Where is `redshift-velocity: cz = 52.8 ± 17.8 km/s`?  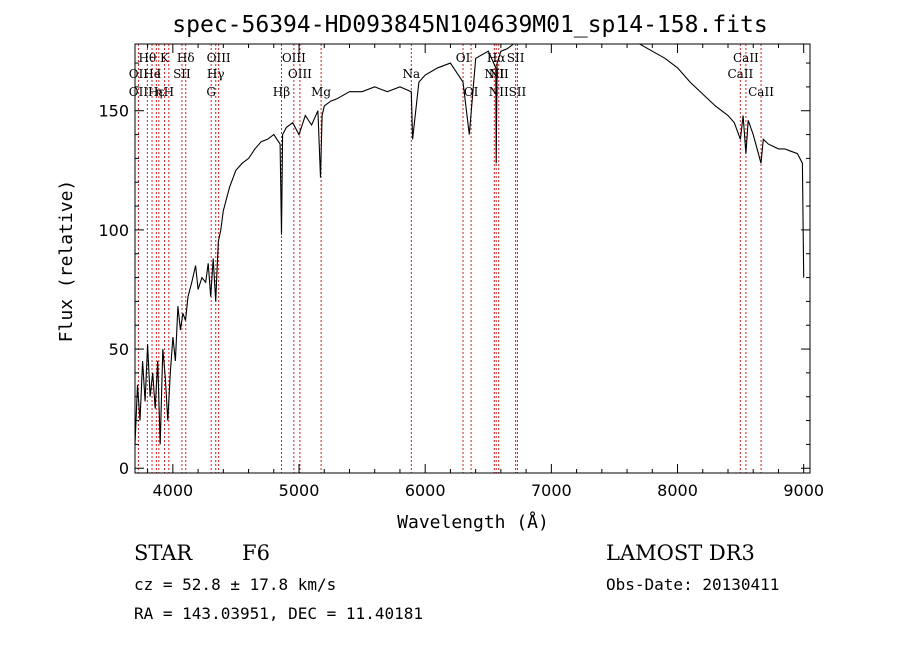 redshift-velocity: cz = 52.8 ± 17.8 km/s is located at coordinates (235, 584).